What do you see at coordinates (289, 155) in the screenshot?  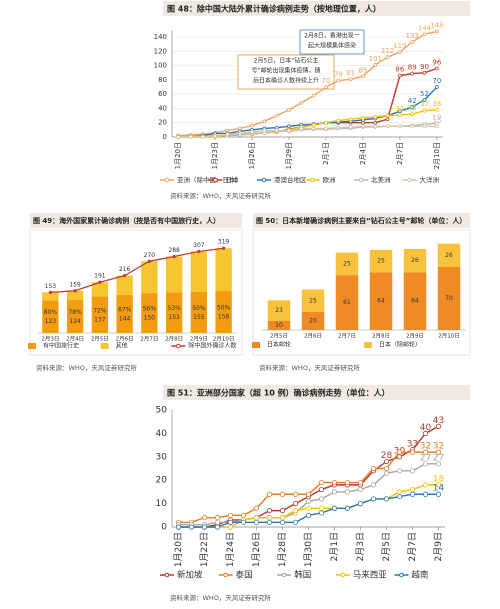 I see `x-tick-label: 1月29日` at bounding box center [289, 155].